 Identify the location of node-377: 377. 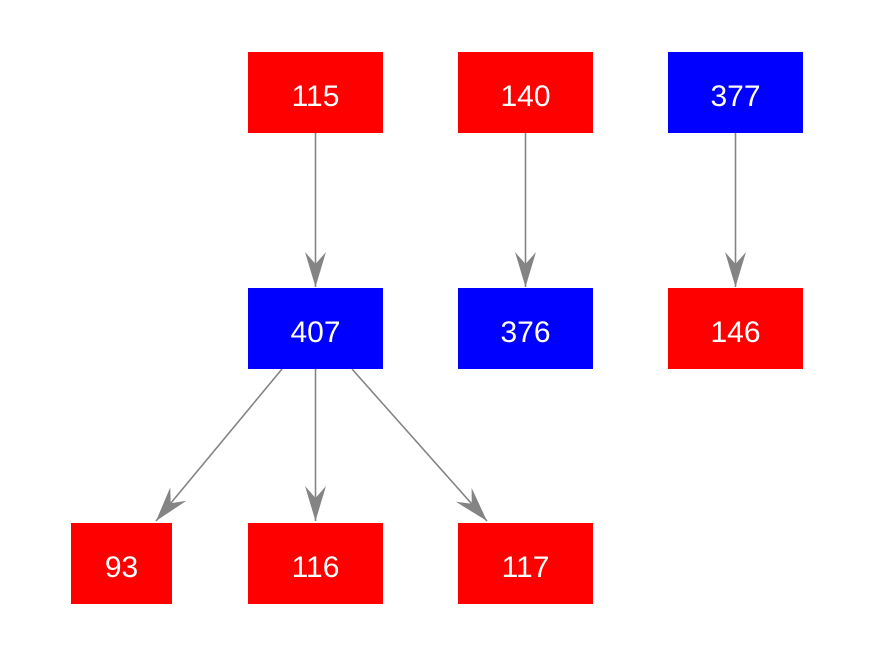
(735, 92).